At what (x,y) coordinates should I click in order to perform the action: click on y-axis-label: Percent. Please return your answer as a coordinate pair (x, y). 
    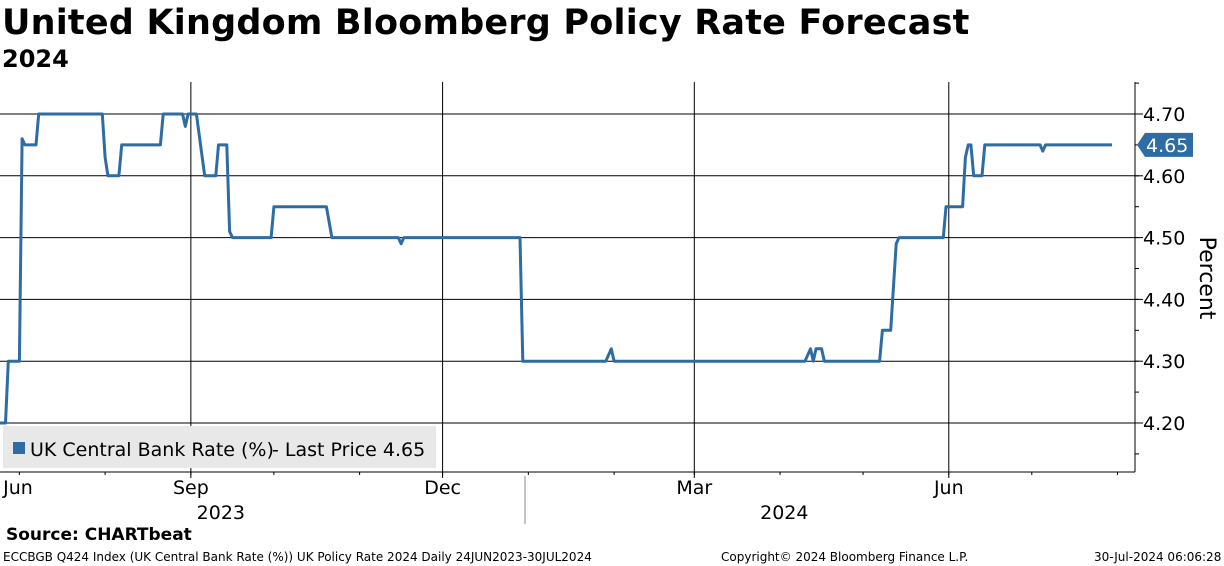
    Looking at the image, I should click on (1206, 278).